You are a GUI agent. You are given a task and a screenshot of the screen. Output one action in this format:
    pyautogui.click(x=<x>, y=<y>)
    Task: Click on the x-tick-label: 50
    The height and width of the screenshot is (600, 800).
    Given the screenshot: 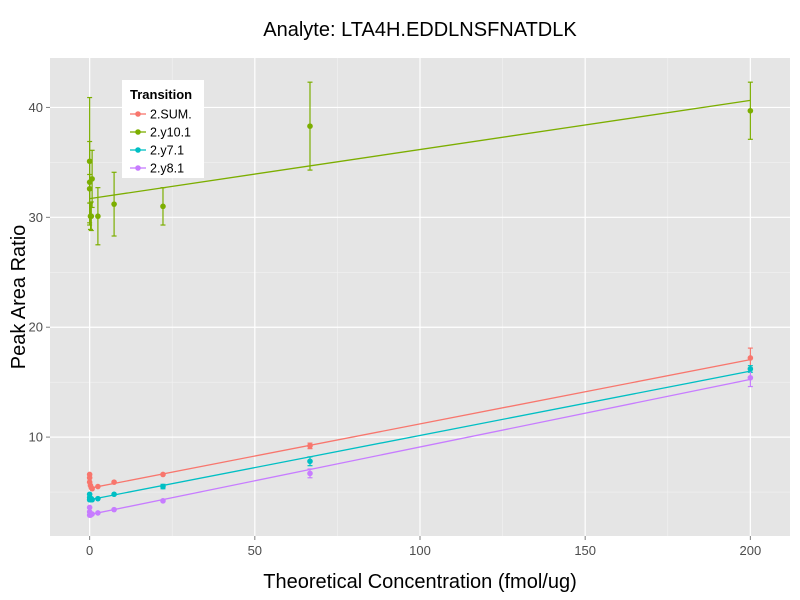 What is the action you would take?
    pyautogui.click(x=255, y=550)
    